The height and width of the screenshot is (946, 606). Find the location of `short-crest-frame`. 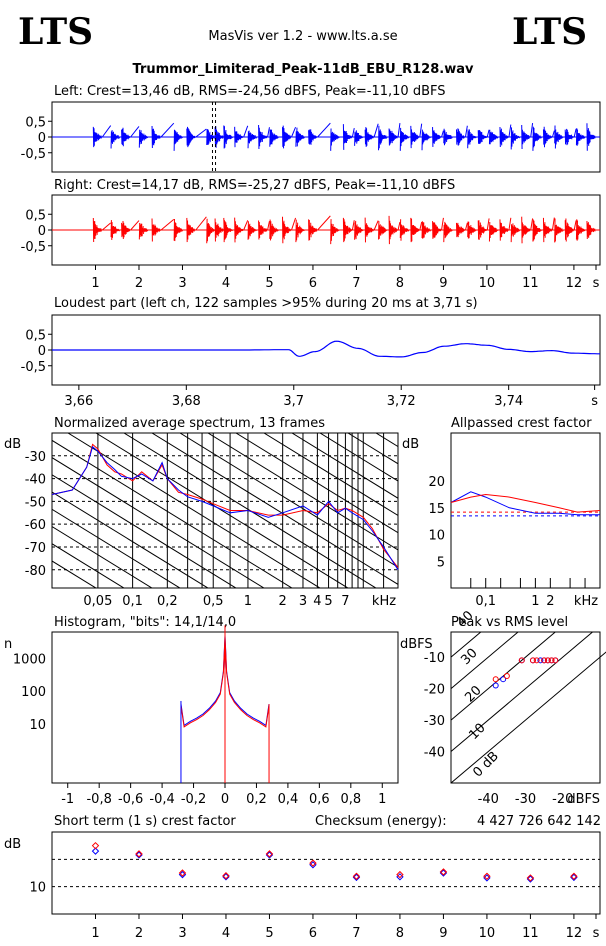

short-crest-frame is located at coordinates (326, 873).